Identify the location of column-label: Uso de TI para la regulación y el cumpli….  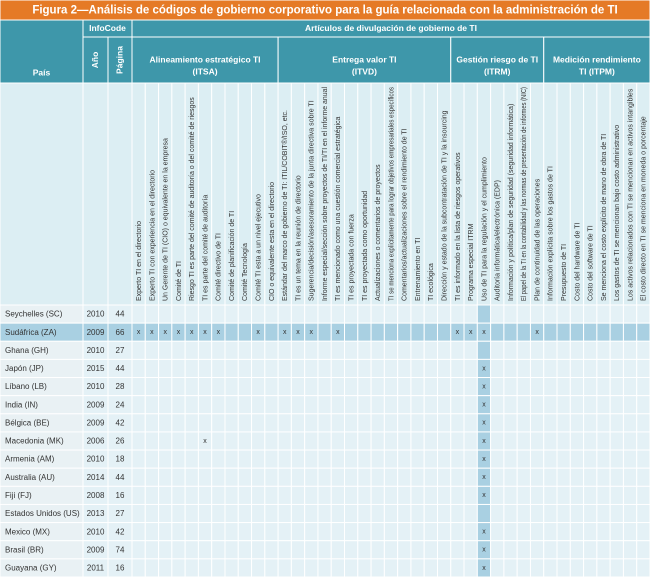
(484, 229).